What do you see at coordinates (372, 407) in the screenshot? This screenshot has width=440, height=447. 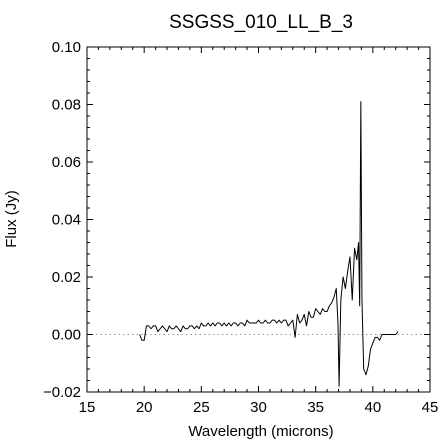 I see `x-tick-label: 40` at bounding box center [372, 407].